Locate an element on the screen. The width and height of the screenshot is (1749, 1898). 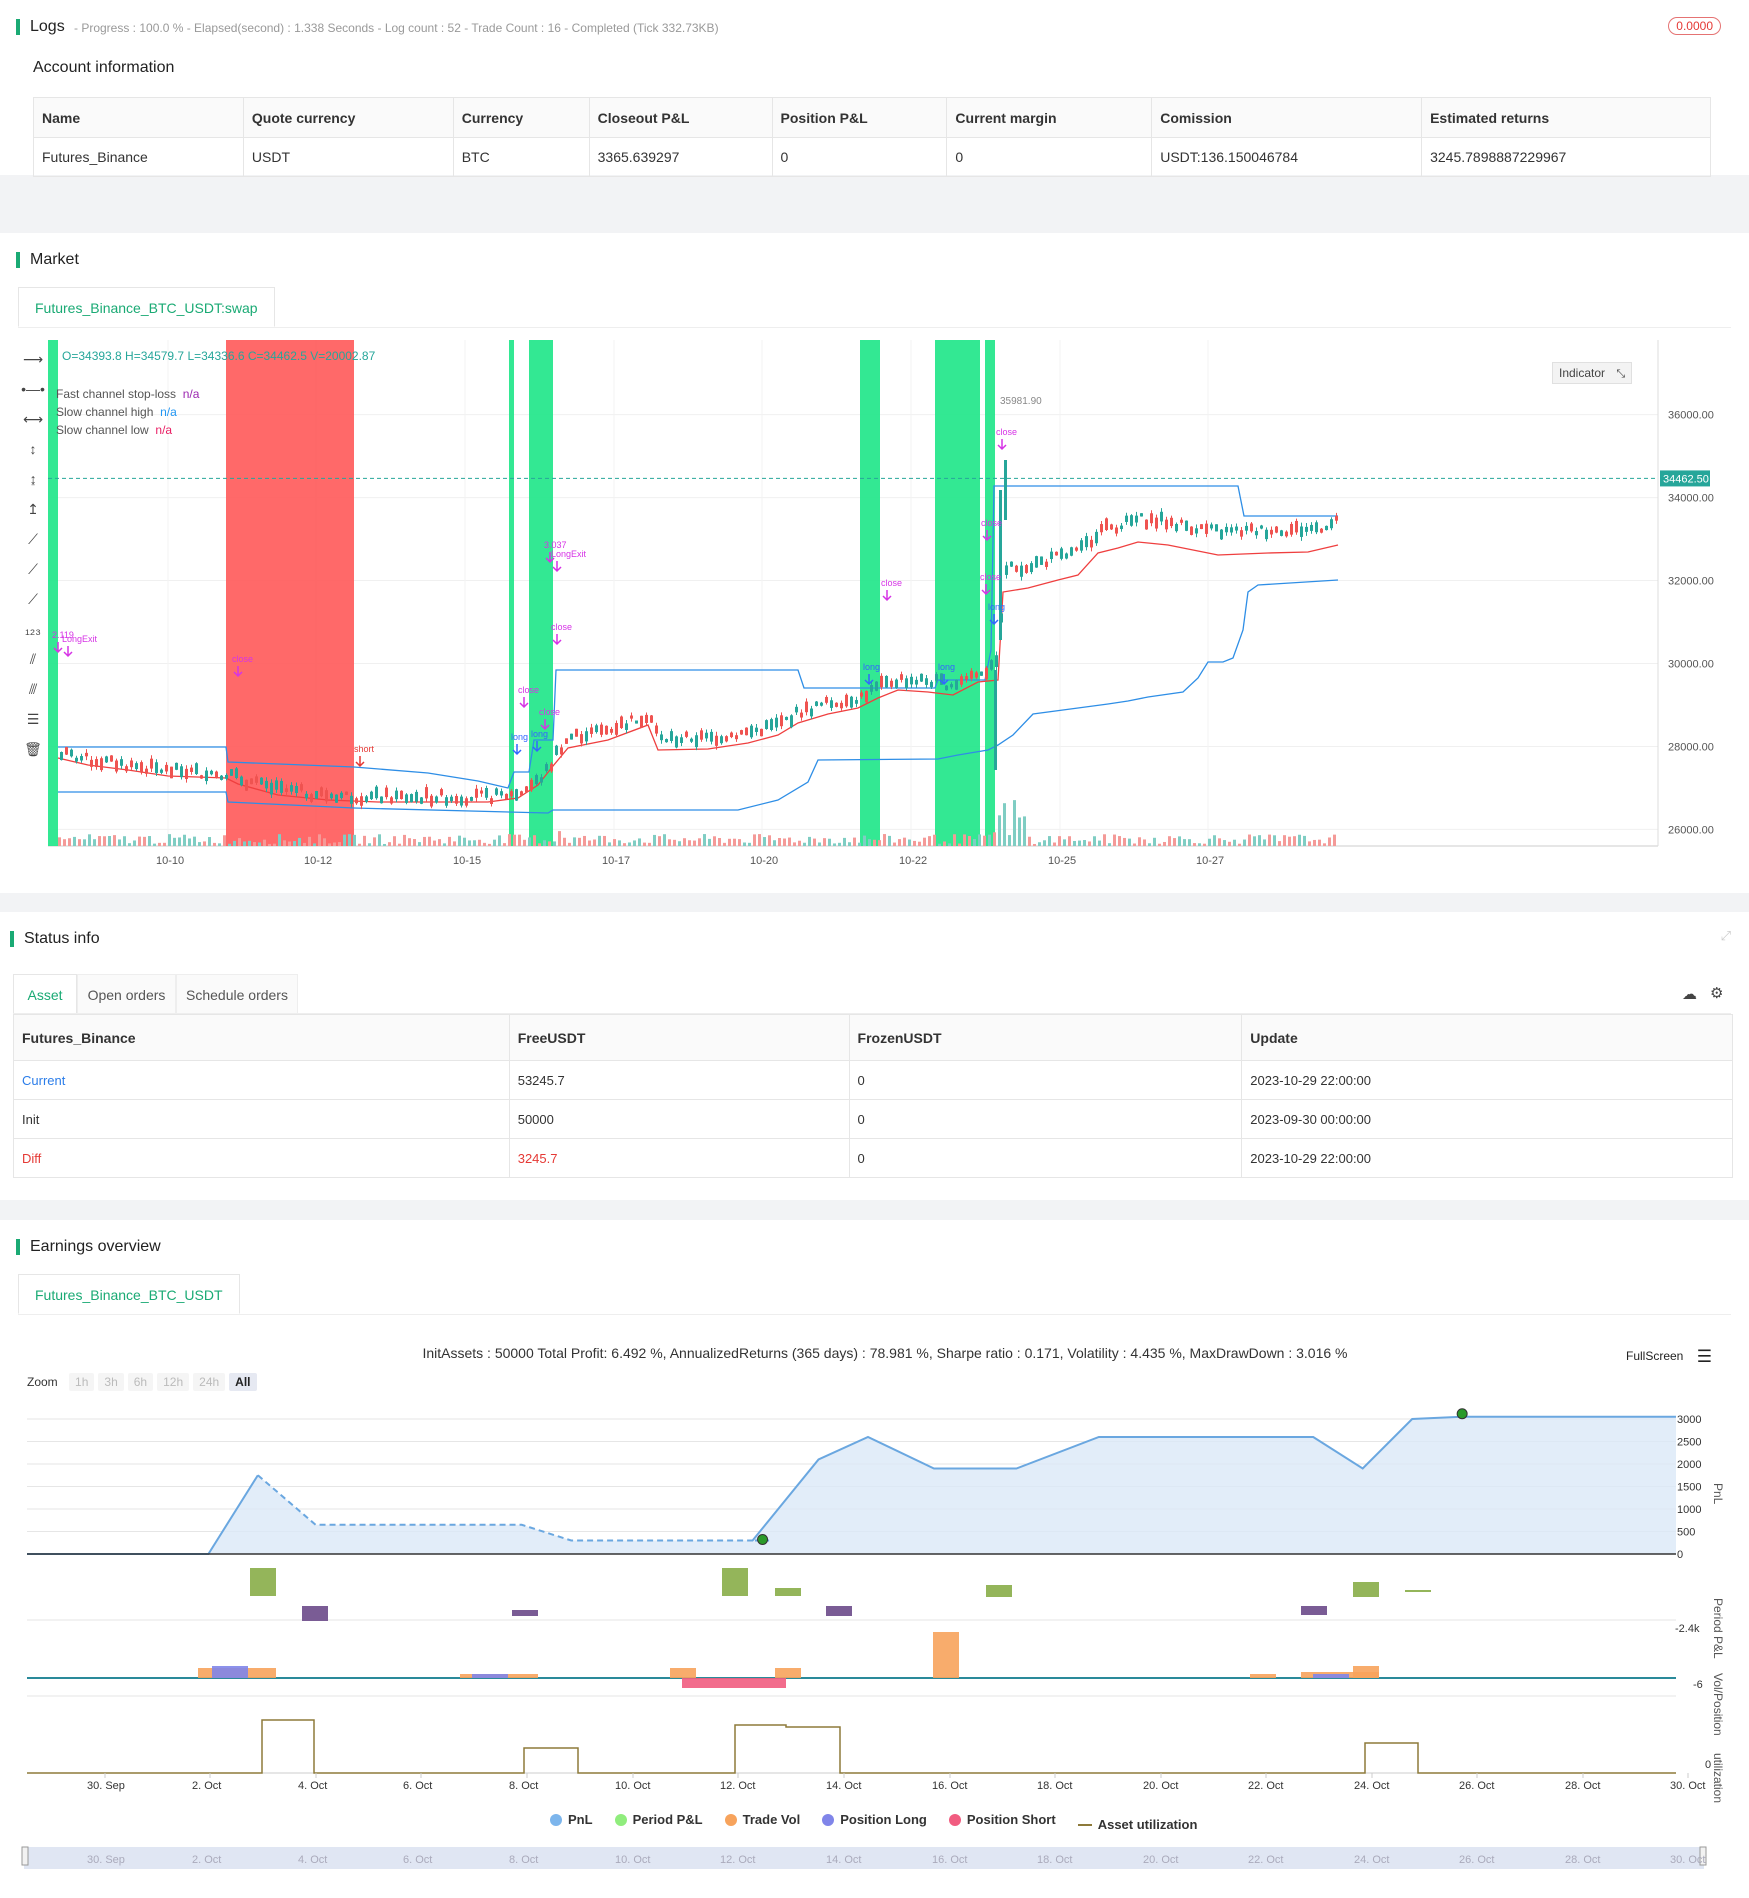
price-label-icon: ₁₂₃ is located at coordinates (33, 629).